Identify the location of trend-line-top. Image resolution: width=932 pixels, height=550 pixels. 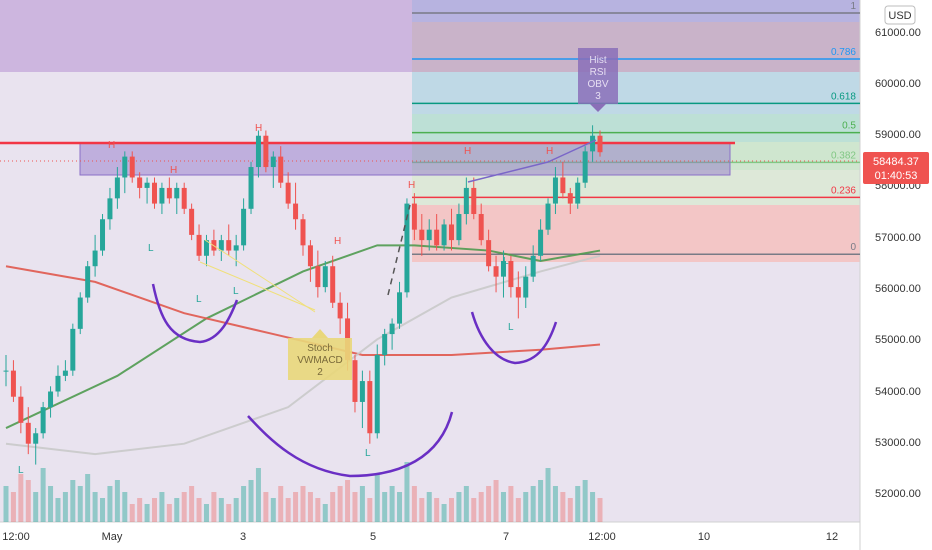
(508, 172).